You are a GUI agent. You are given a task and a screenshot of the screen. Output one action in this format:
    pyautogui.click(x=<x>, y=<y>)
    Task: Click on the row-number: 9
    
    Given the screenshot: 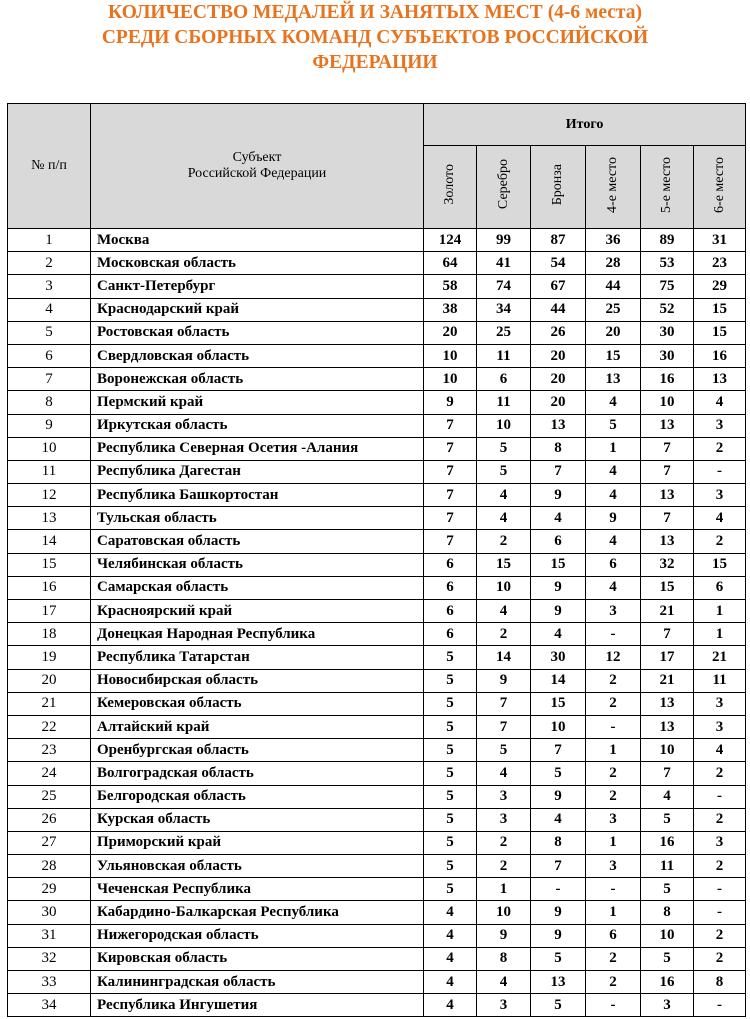 What is the action you would take?
    pyautogui.click(x=49, y=425)
    